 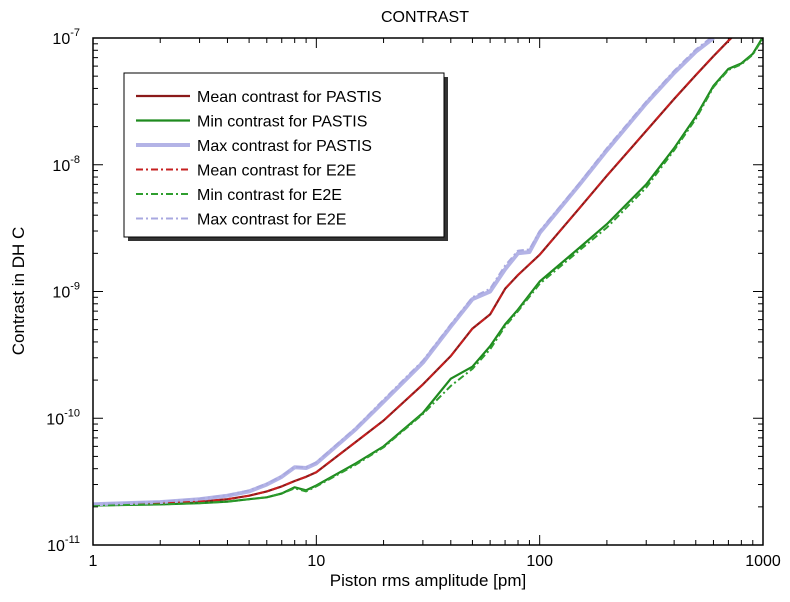 I want to click on legend-label-2: Min contrast for PASTIS, so click(x=282, y=122).